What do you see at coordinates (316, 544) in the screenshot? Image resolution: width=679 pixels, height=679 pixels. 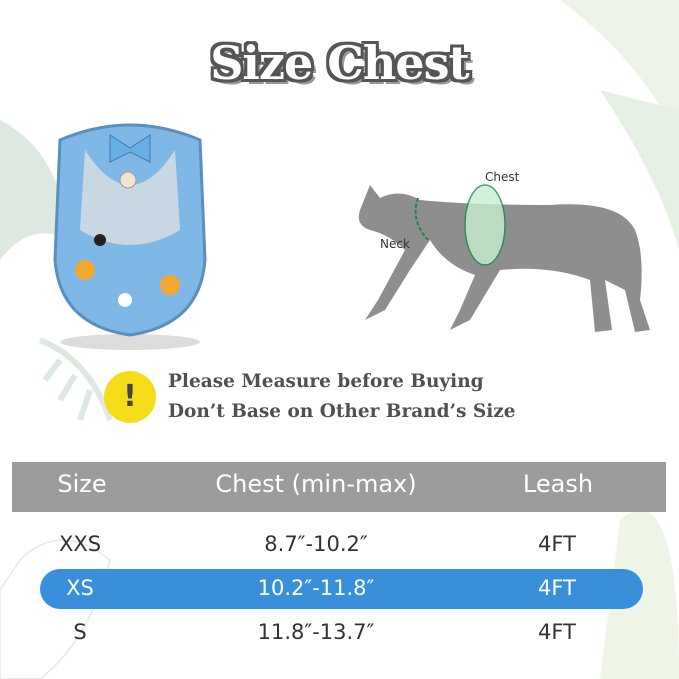 I see `cell-chest: 8.7″-10.2″` at bounding box center [316, 544].